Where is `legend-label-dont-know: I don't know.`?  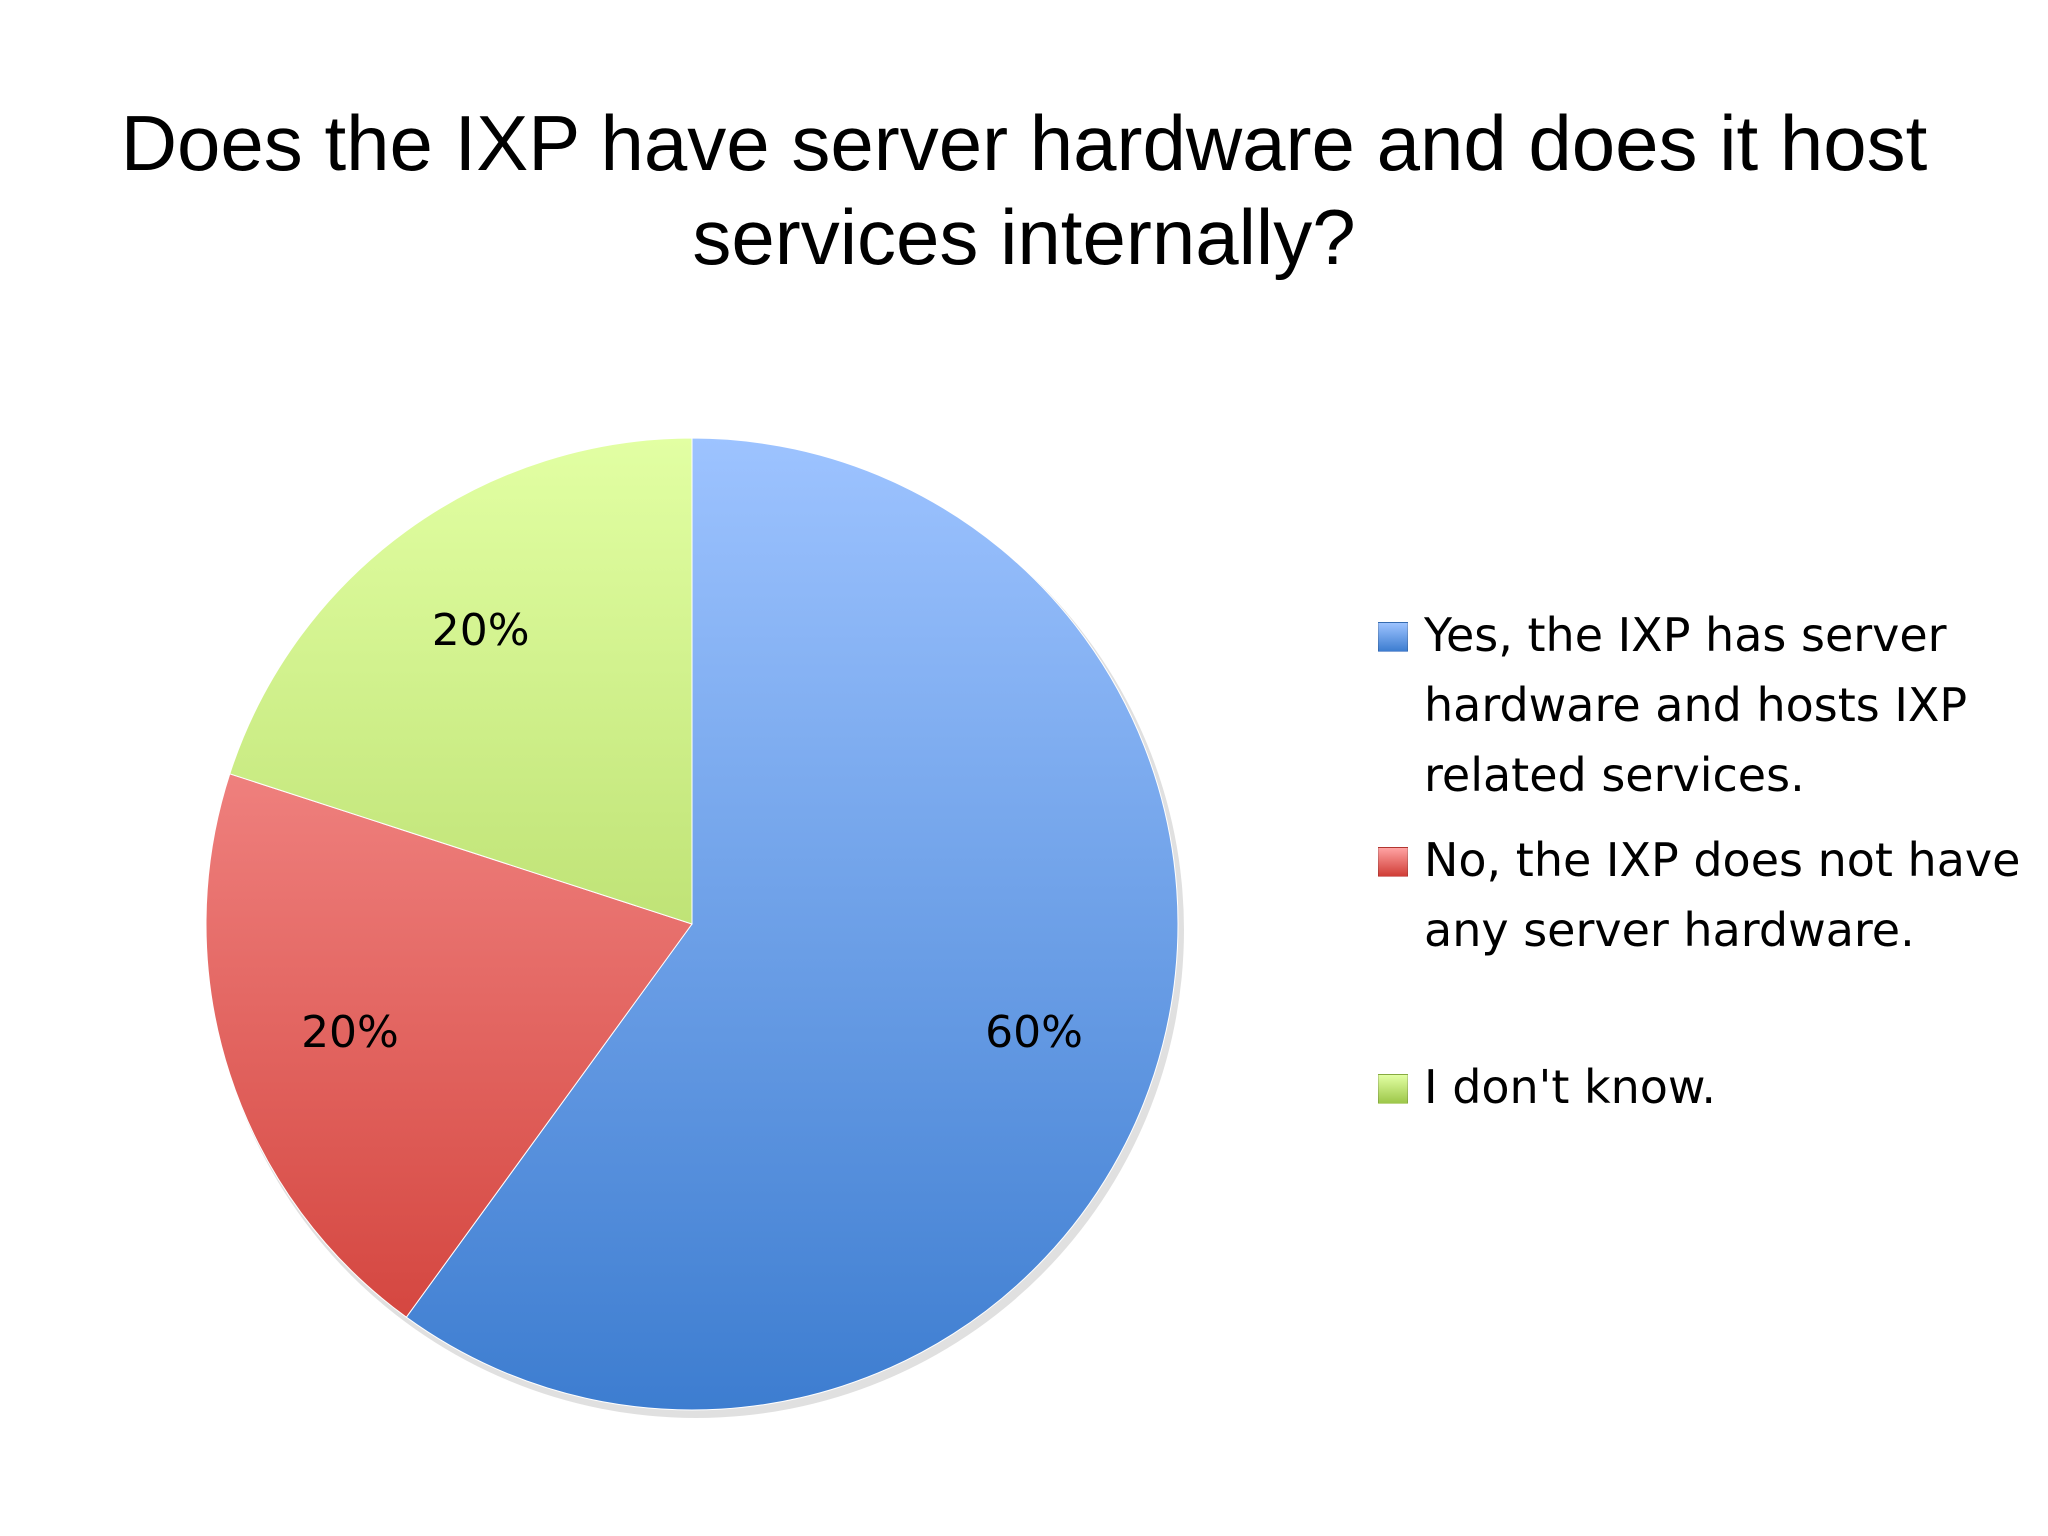
legend-label-dont-know: I don't know. is located at coordinates (1570, 1087).